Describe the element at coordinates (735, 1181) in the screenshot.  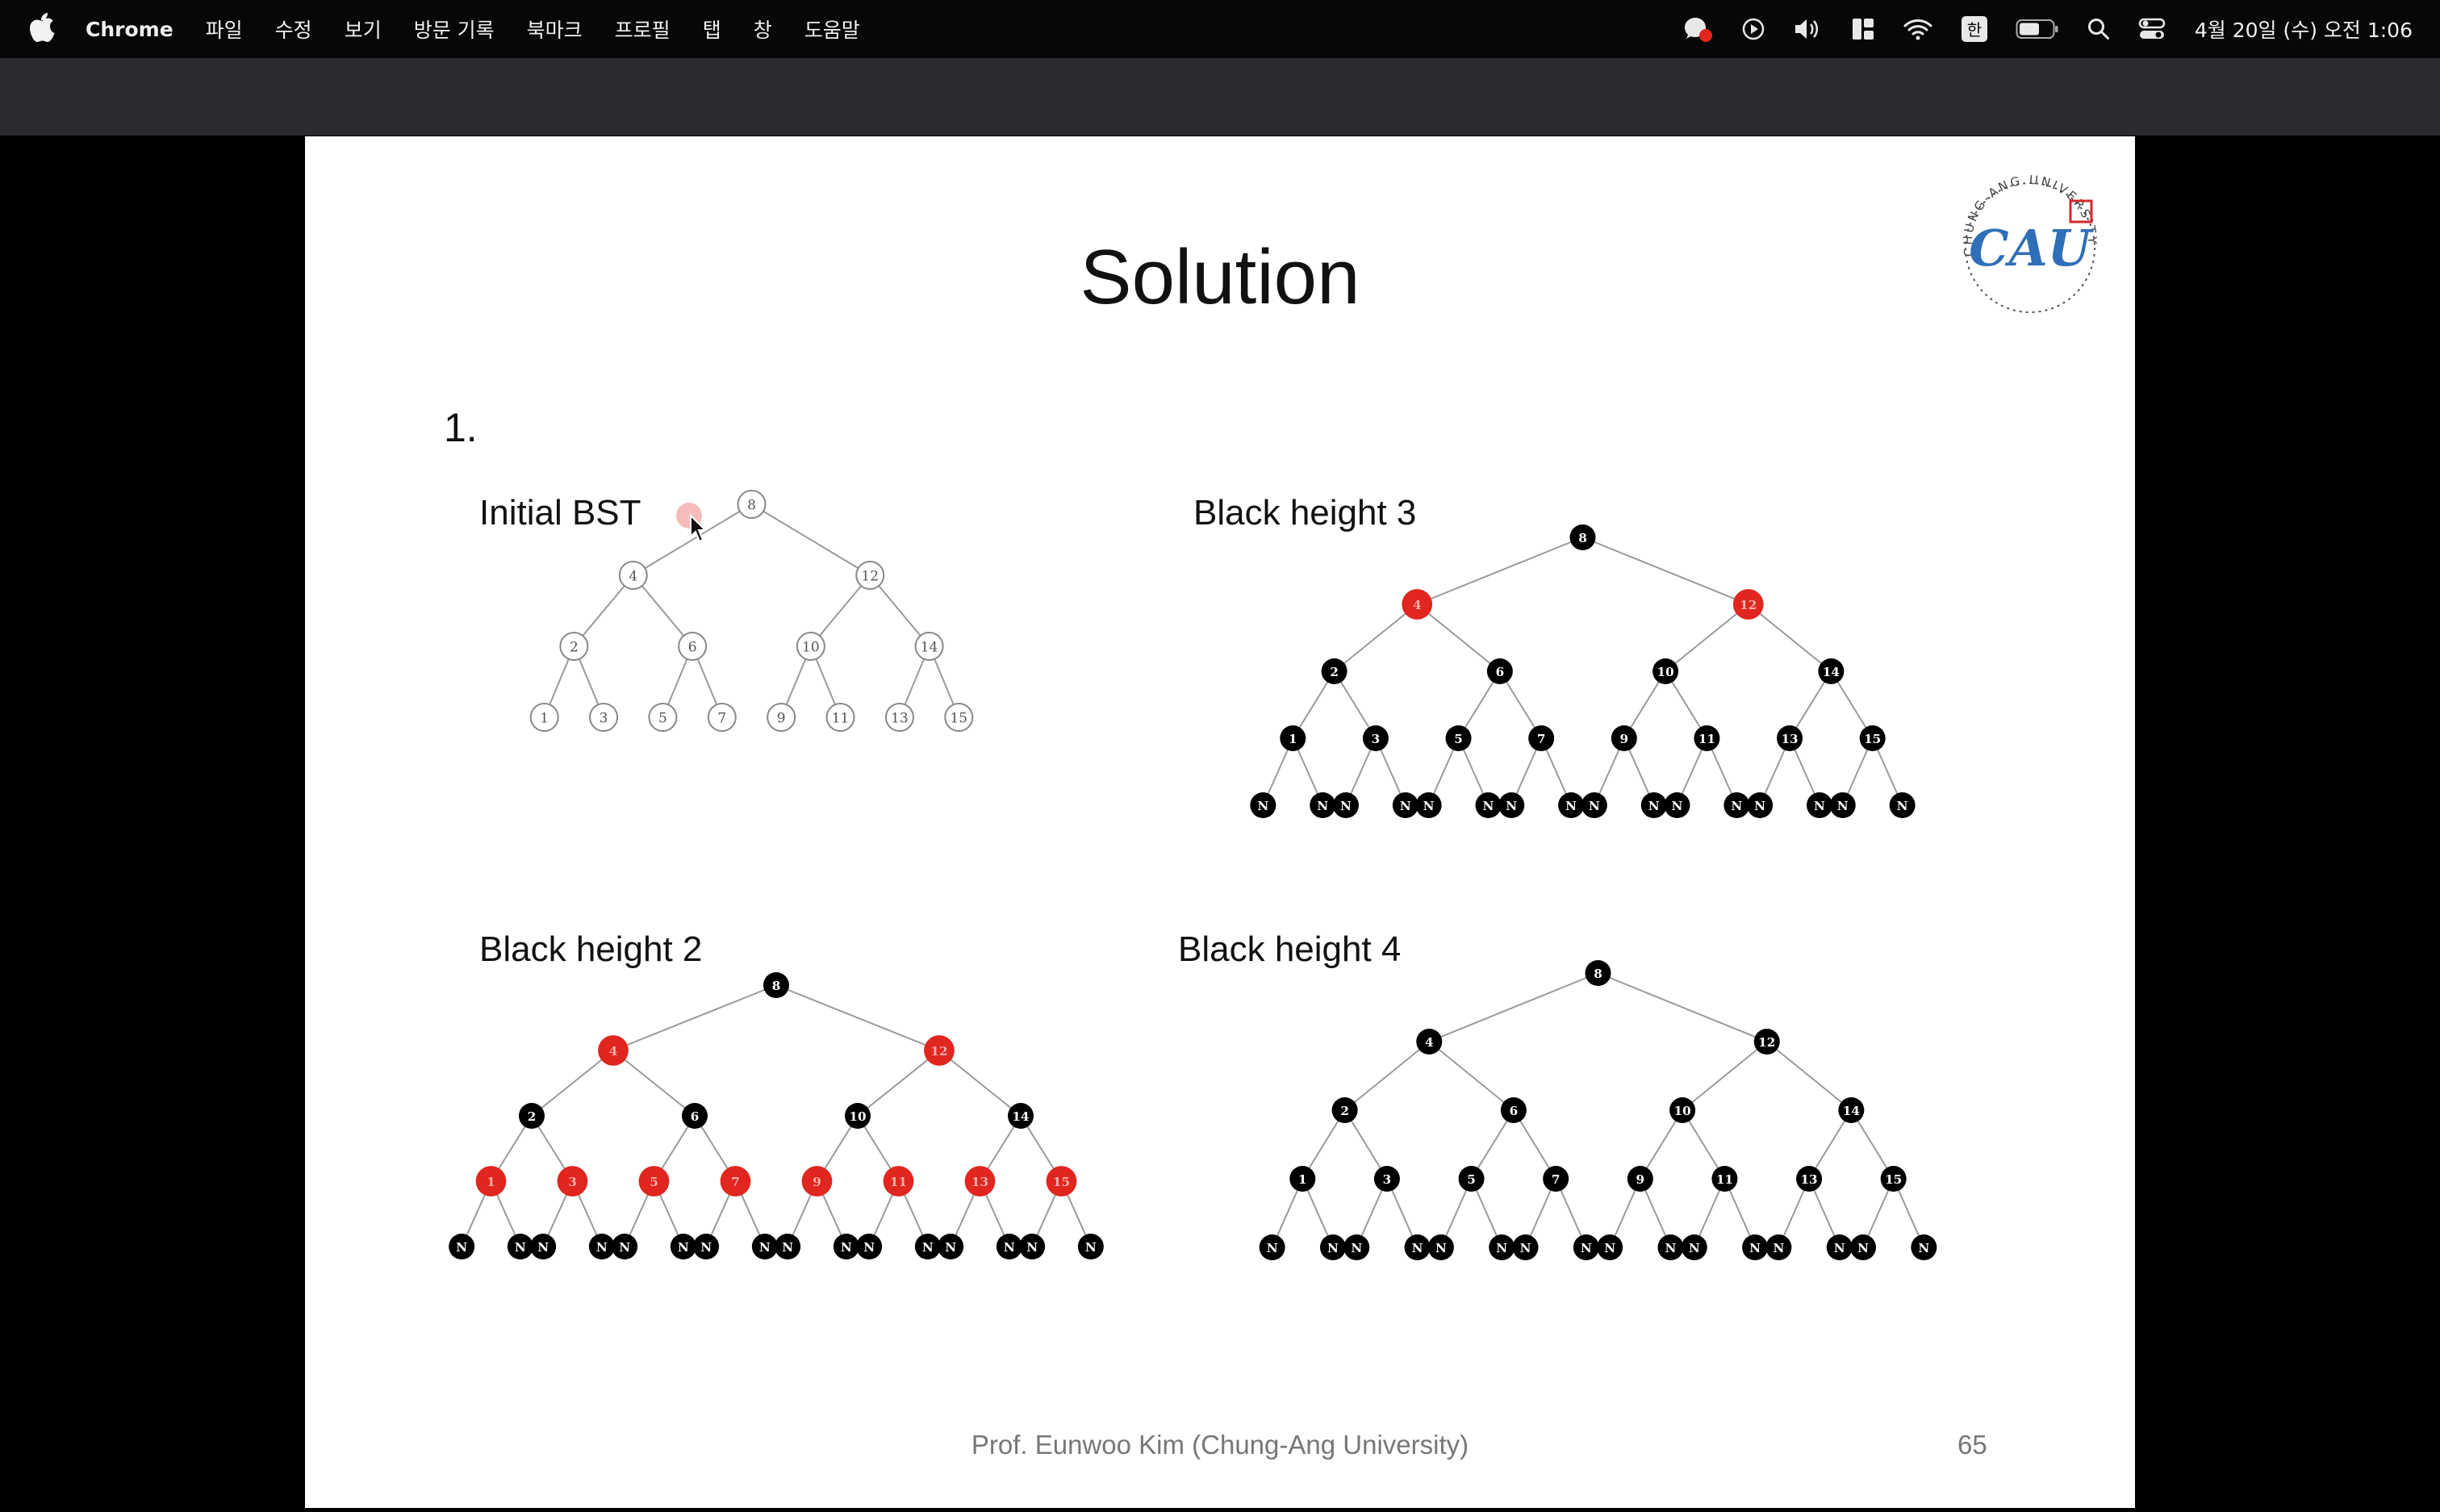
I see `tree-node-7: 7` at that location.